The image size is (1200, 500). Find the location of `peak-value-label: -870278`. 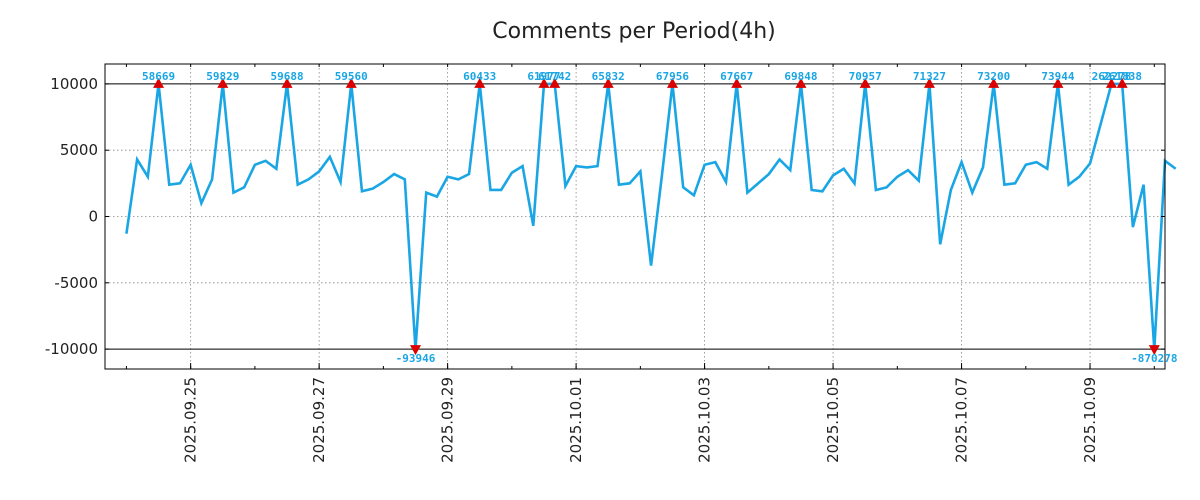

peak-value-label: -870278 is located at coordinates (1154, 358).